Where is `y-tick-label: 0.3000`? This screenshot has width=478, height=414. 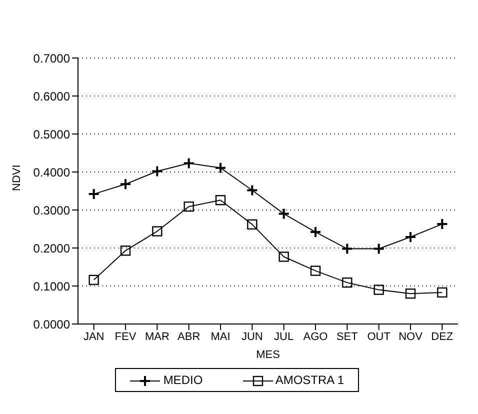 y-tick-label: 0.3000 is located at coordinates (51, 210).